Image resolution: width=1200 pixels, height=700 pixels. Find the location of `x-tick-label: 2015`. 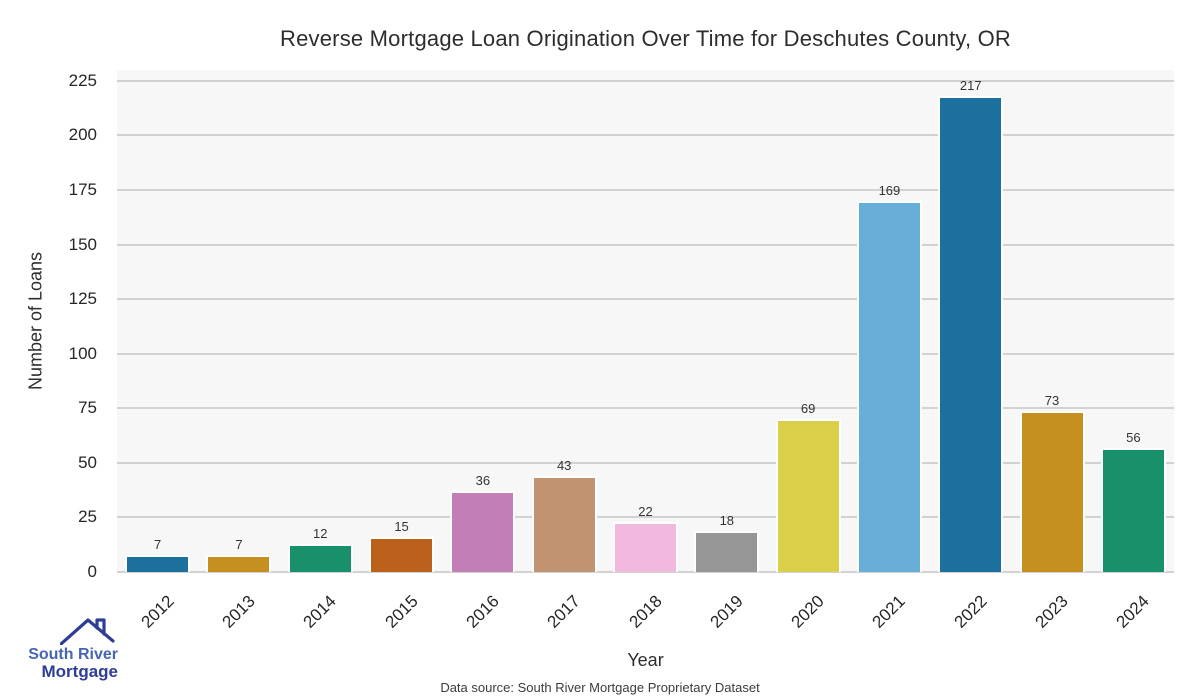

x-tick-label: 2015 is located at coordinates (401, 611).